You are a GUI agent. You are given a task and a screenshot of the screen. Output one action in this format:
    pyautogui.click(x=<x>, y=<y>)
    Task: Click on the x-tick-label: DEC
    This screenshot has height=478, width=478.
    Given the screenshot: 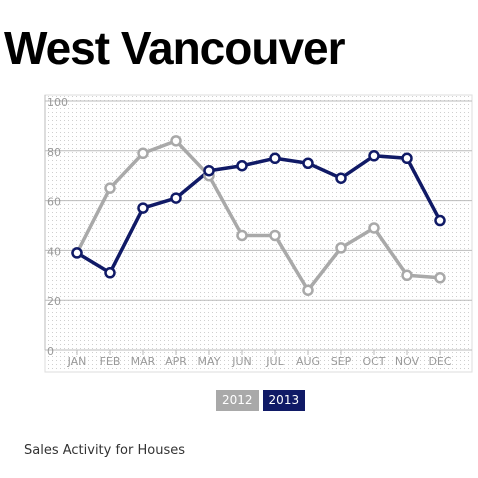 What is the action you would take?
    pyautogui.click(x=439, y=361)
    